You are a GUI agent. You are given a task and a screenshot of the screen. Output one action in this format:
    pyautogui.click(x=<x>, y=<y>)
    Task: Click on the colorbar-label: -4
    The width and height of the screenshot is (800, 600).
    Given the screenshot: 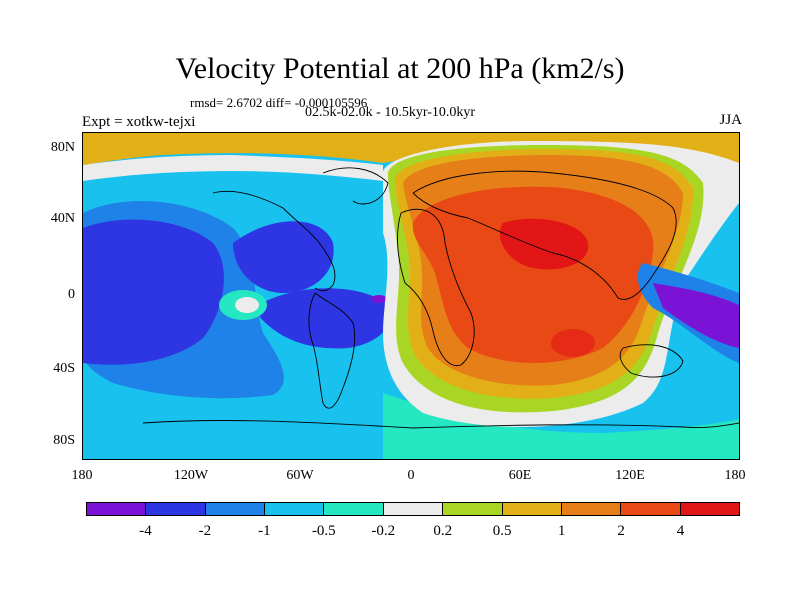 What is the action you would take?
    pyautogui.click(x=145, y=531)
    